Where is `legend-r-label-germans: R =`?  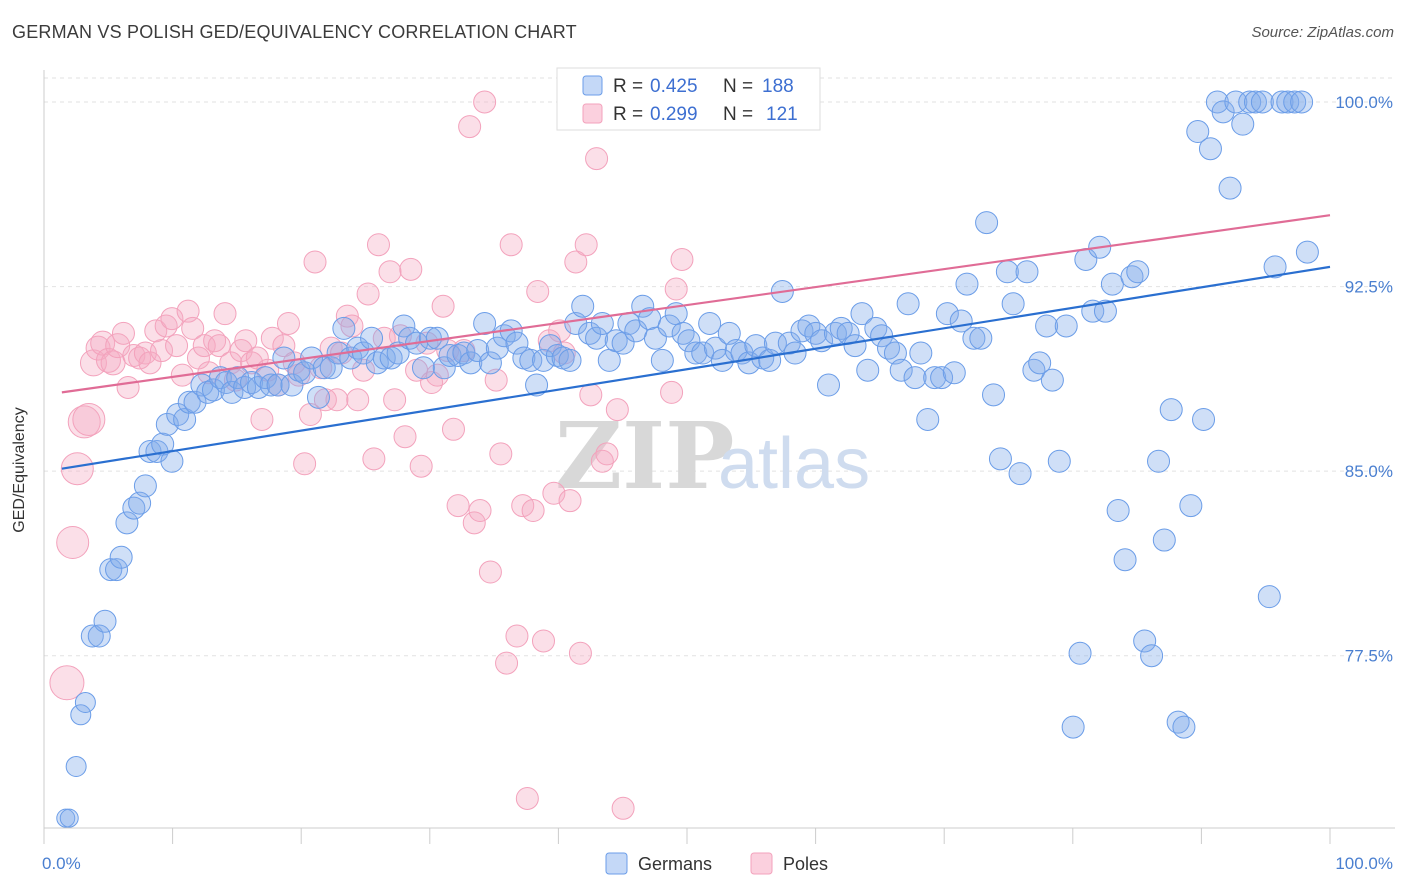 legend-r-label-germans: R = is located at coordinates (628, 86).